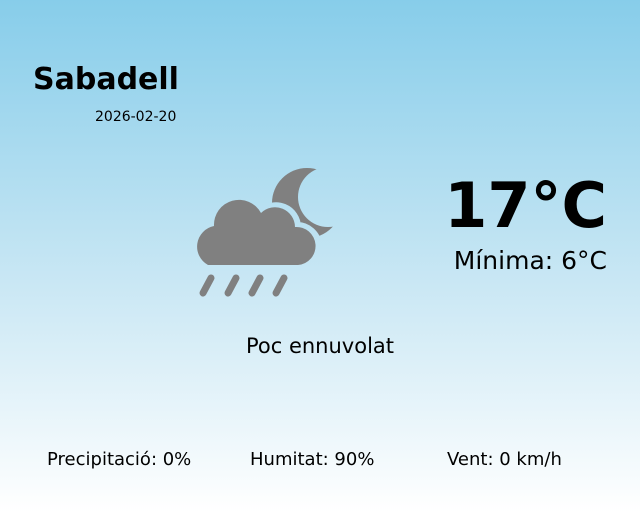 The width and height of the screenshot is (640, 512). I want to click on precipitation: Precipitació: 0%, so click(119, 459).